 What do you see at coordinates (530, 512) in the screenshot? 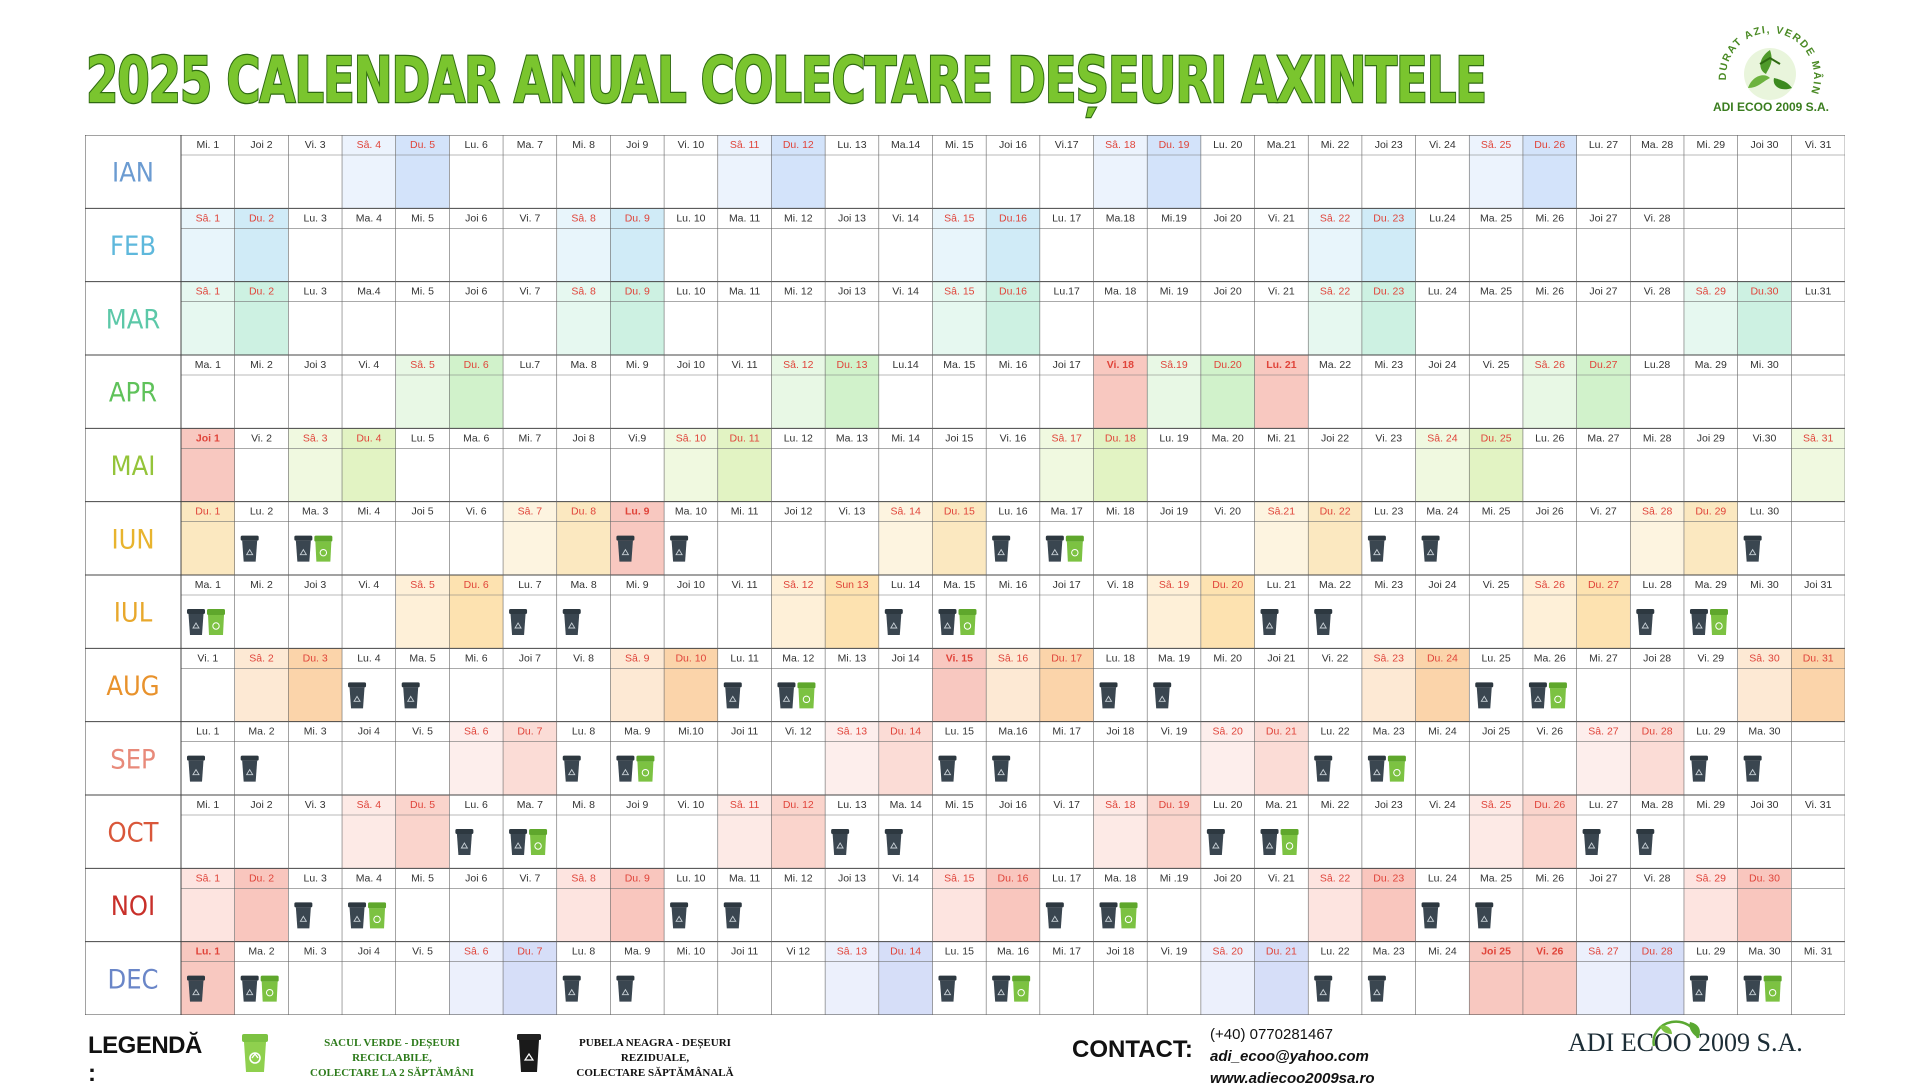
I see `day-label: Sâ. 7` at bounding box center [530, 512].